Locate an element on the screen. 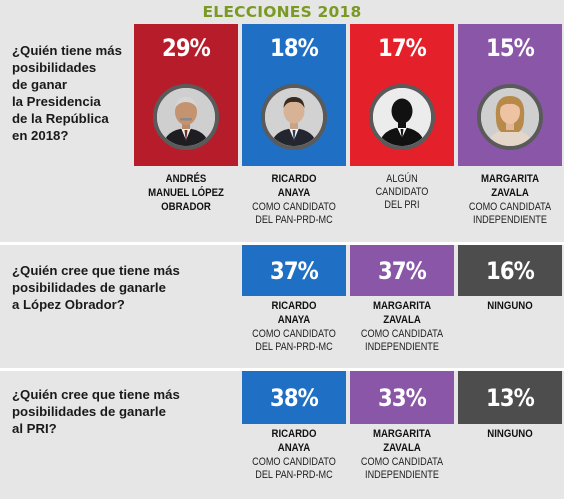  bar-18-anaya: 18% is located at coordinates (294, 95).